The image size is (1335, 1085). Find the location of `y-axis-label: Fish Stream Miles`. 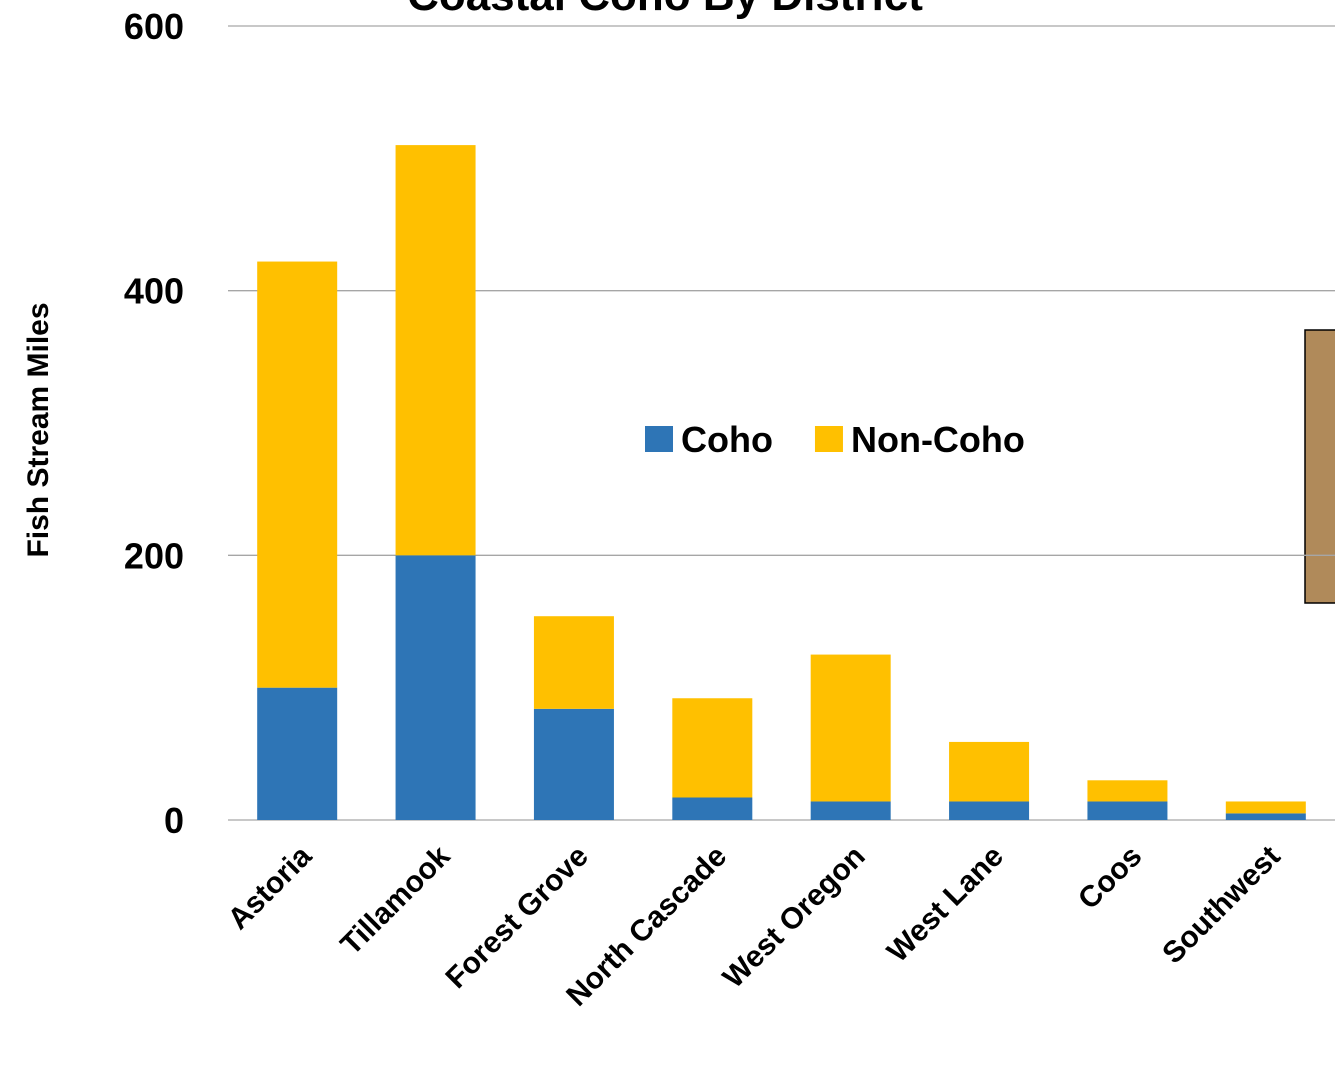

y-axis-label: Fish Stream Miles is located at coordinates (38, 429).